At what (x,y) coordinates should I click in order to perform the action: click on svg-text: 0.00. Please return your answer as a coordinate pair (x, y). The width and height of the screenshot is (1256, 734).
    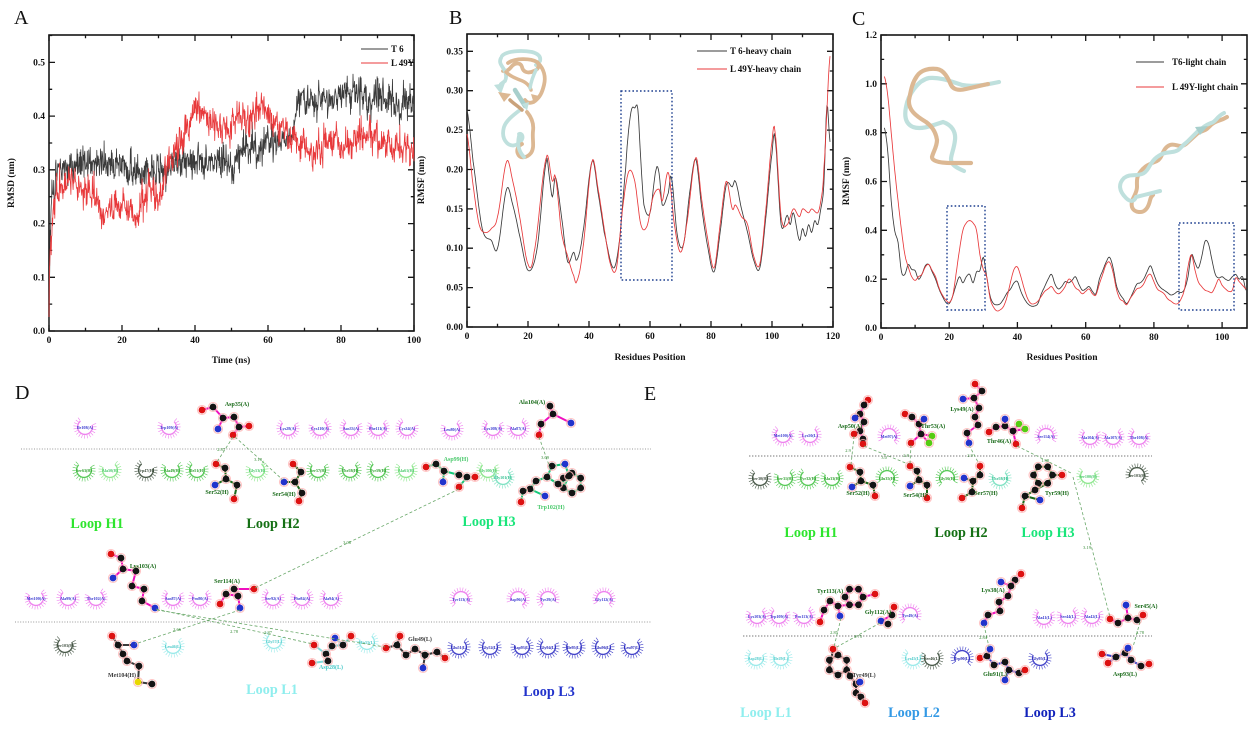
    Looking at the image, I should click on (454, 328).